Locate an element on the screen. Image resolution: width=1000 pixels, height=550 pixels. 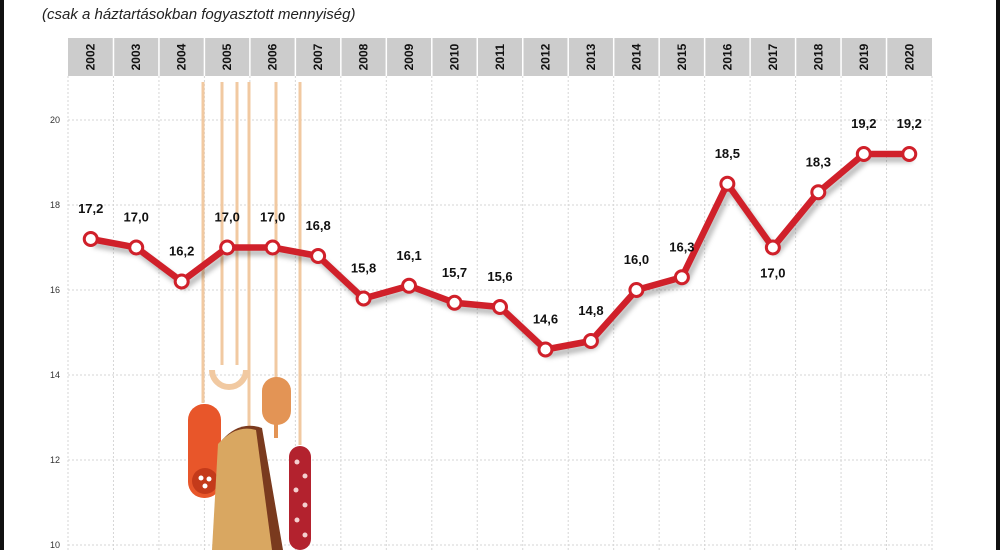
x-tick-label: 2016 is located at coordinates (727, 56).